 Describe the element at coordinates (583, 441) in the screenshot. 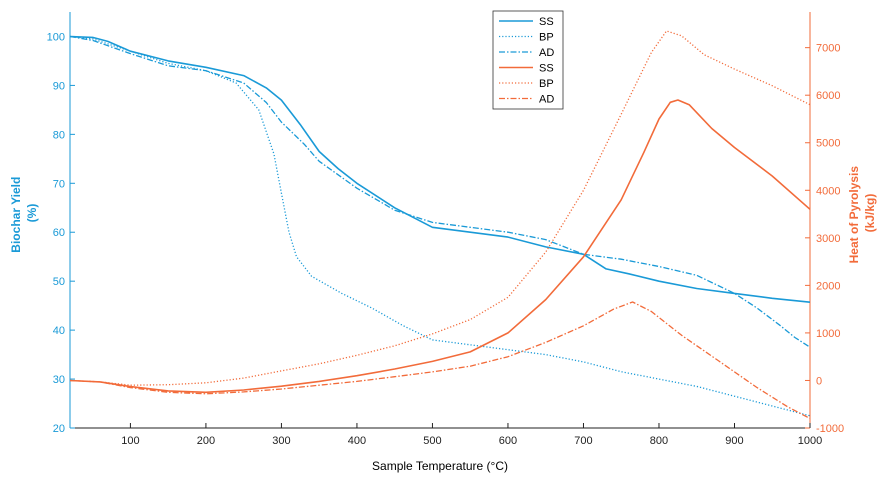

I see `x-tick-label: 700` at that location.